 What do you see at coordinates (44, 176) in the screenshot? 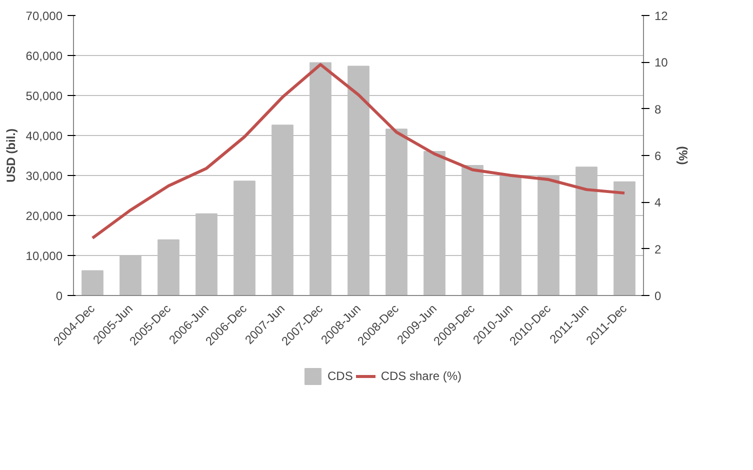
I see `y-tick-label: 30,000` at bounding box center [44, 176].